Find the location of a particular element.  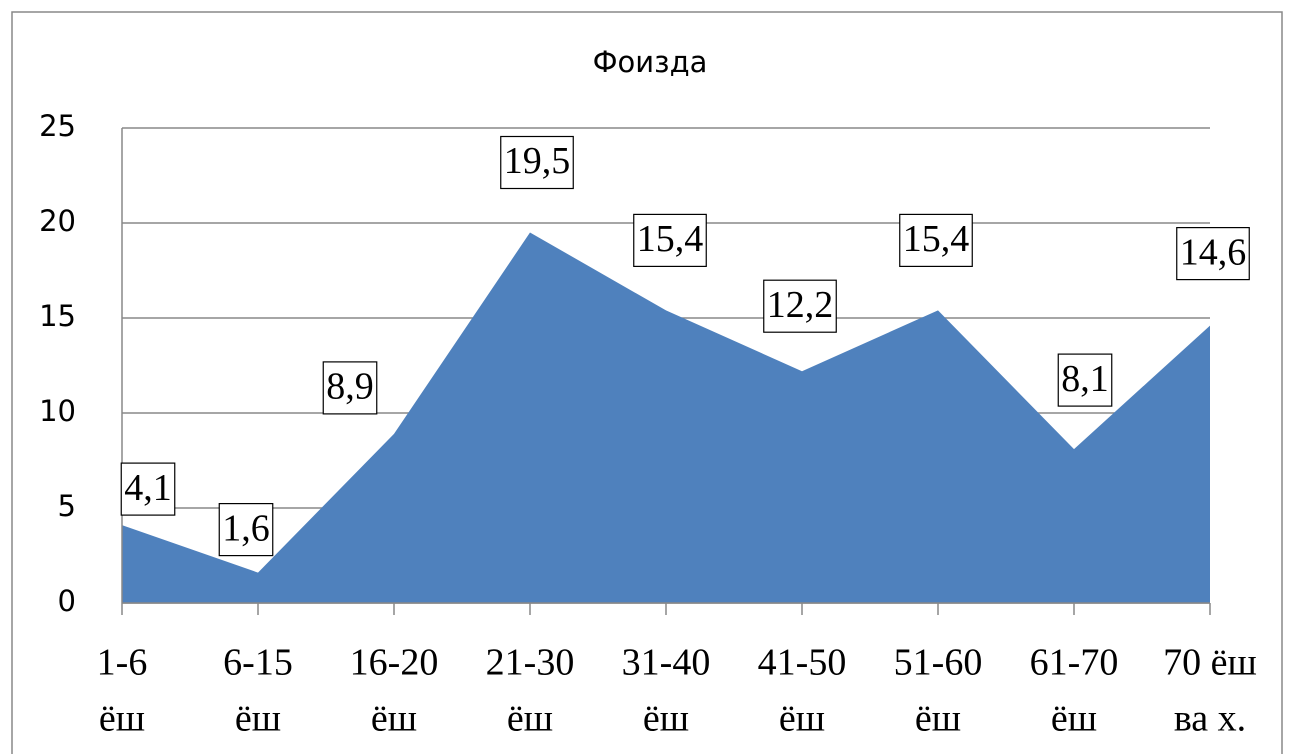

y-tick-label: 10 is located at coordinates (57, 411).